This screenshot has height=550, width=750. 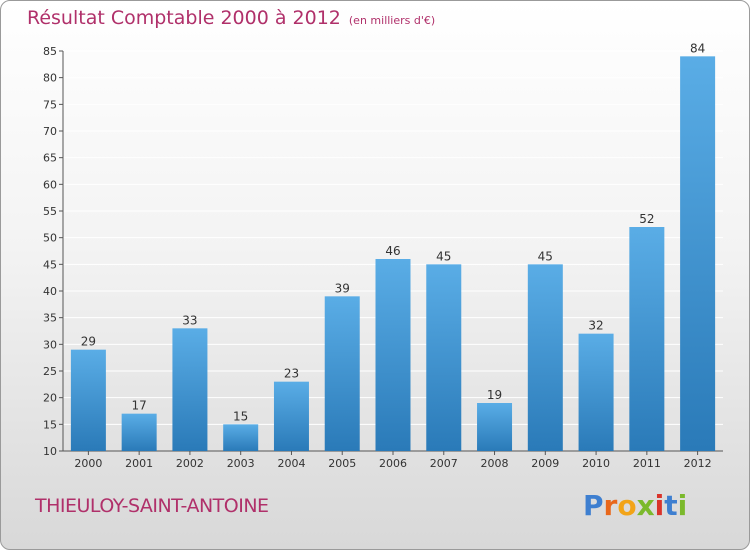 What do you see at coordinates (50, 264) in the screenshot?
I see `y-tick-label: 45` at bounding box center [50, 264].